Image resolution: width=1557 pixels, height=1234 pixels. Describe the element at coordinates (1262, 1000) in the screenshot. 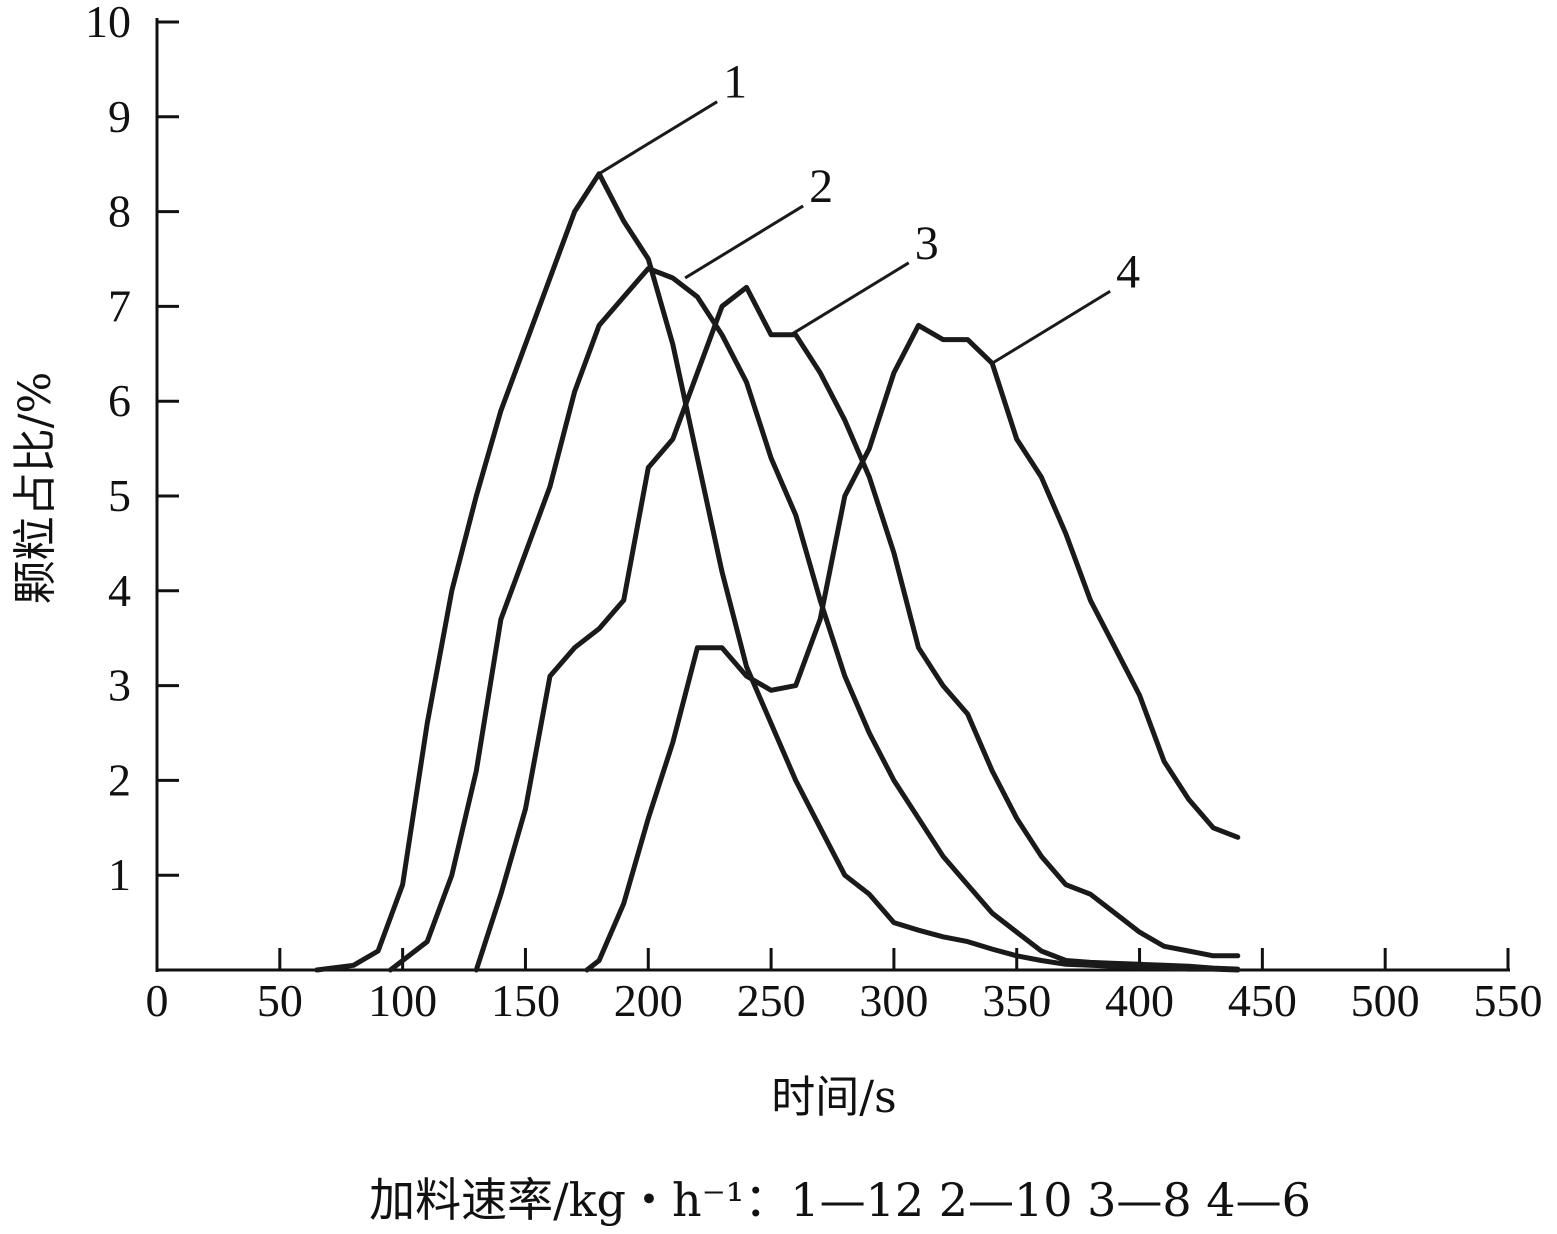

I see `x-tick-label: 450` at that location.